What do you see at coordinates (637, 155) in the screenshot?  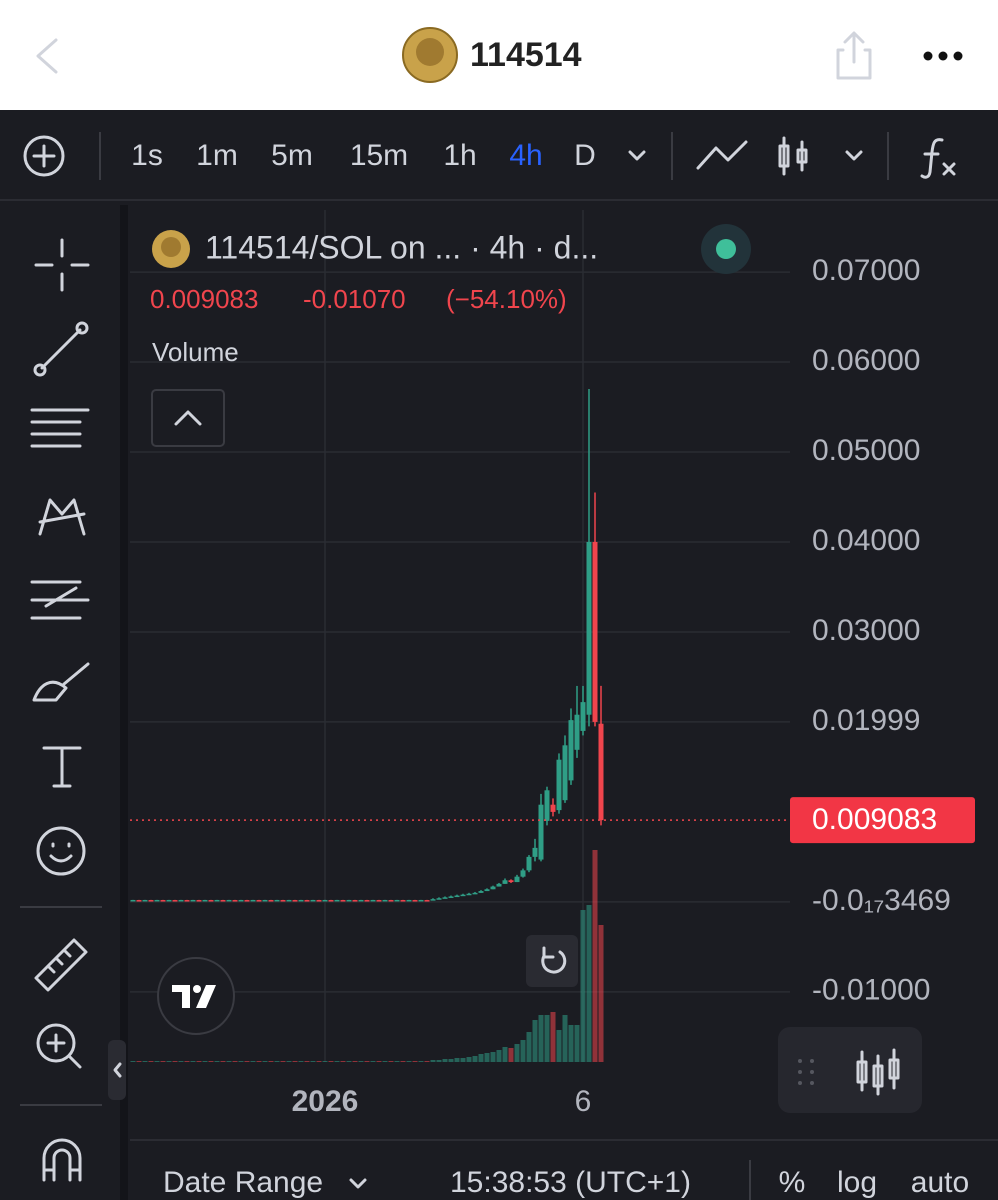 I see `interval-dropdown` at bounding box center [637, 155].